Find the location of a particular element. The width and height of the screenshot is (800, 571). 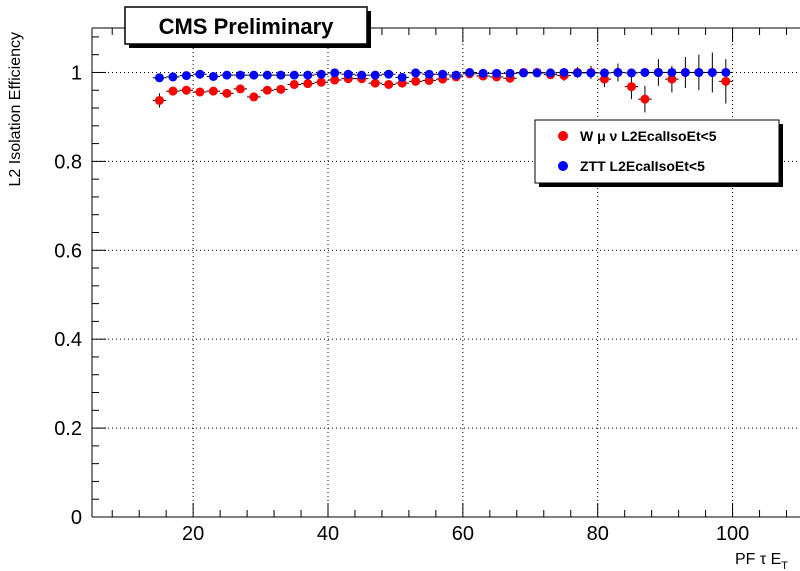

y-tick-label-4: 0.8 is located at coordinates (68, 162).